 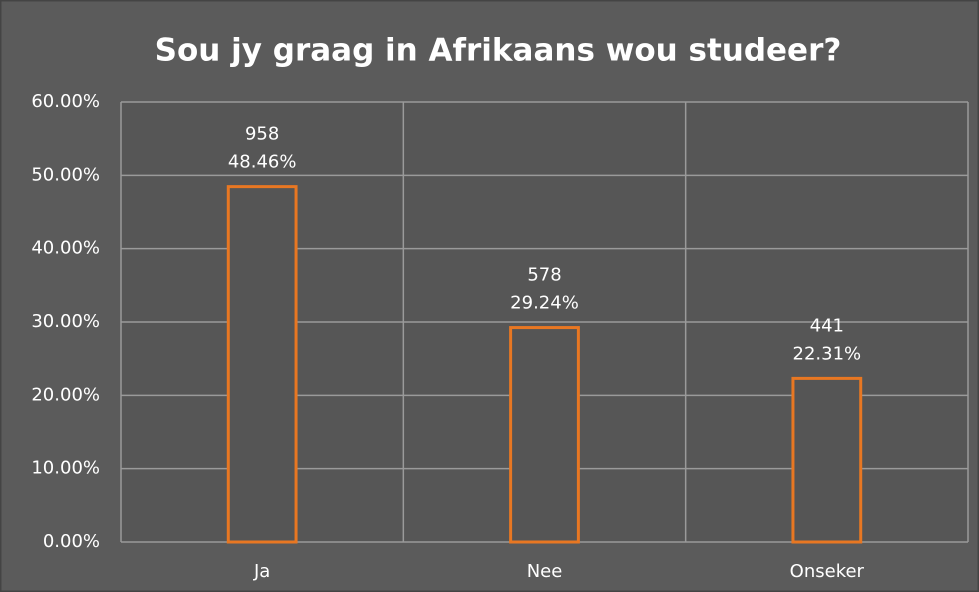 What do you see at coordinates (544, 275) in the screenshot?
I see `count-label: 578` at bounding box center [544, 275].